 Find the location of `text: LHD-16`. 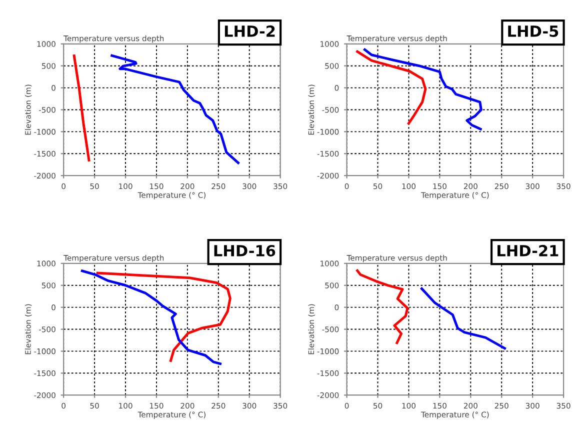

text: LHD-16 is located at coordinates (245, 250).